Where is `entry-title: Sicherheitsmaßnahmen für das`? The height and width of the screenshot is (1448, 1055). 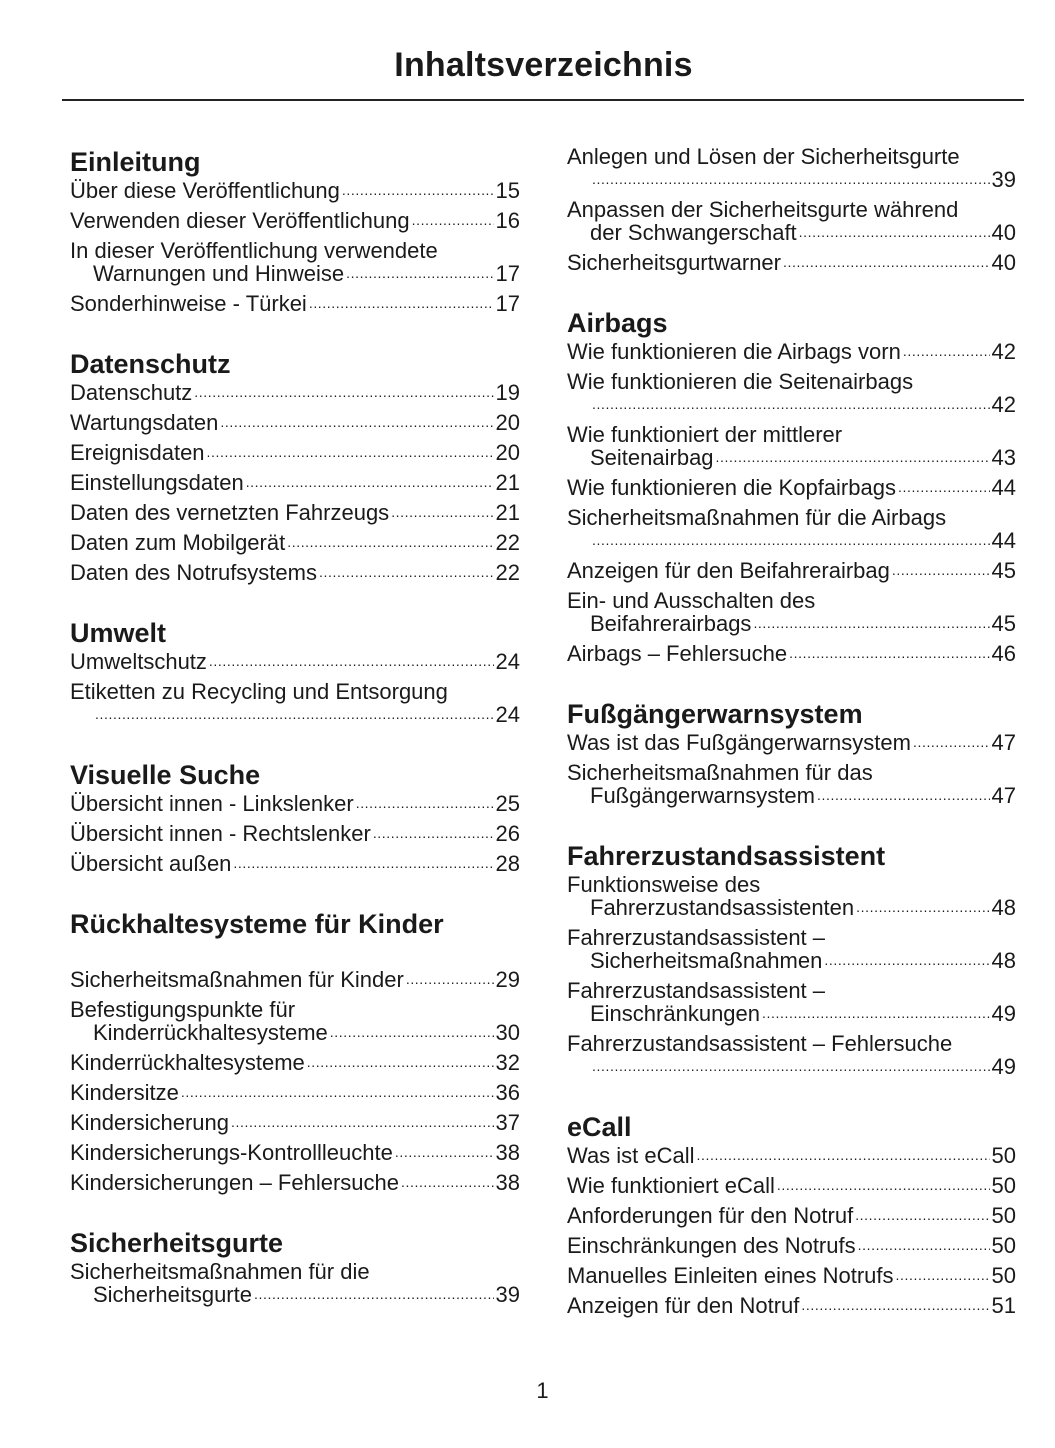
entry-title: Sicherheitsmaßnahmen für das is located at coordinates (720, 772).